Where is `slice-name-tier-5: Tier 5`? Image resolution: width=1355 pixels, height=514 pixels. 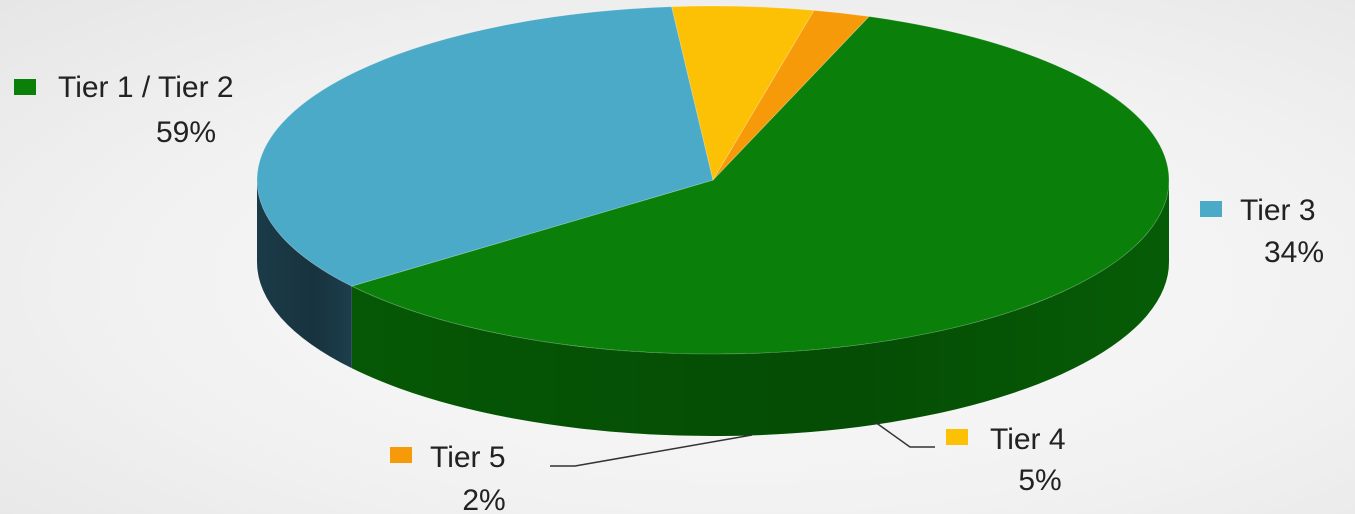
slice-name-tier-5: Tier 5 is located at coordinates (468, 457).